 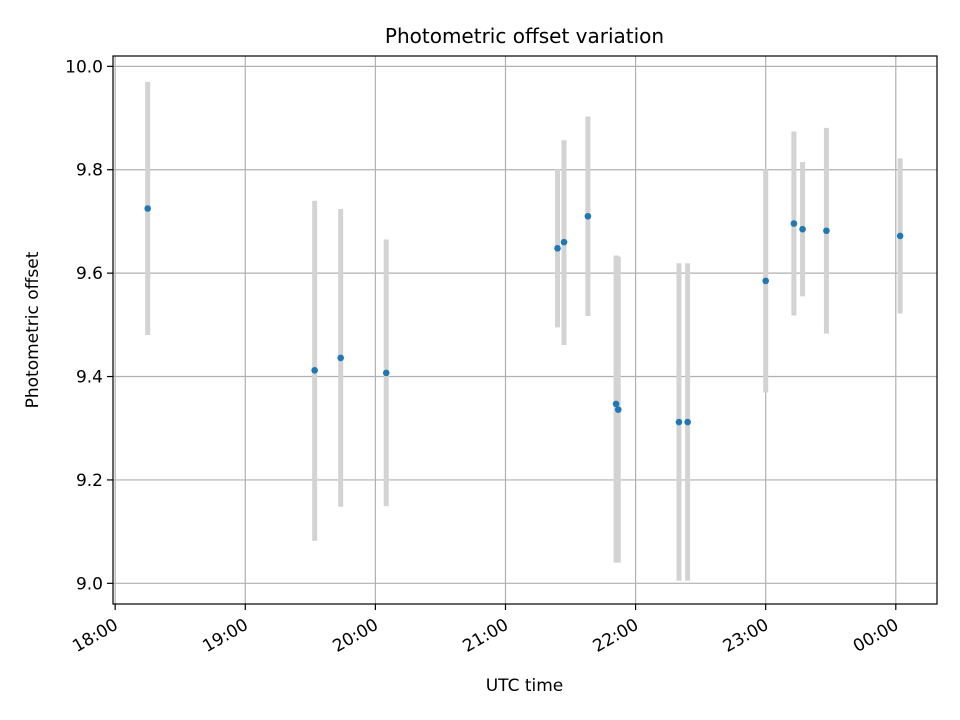 I want to click on x-tick-label: 00:00, so click(x=876, y=636).